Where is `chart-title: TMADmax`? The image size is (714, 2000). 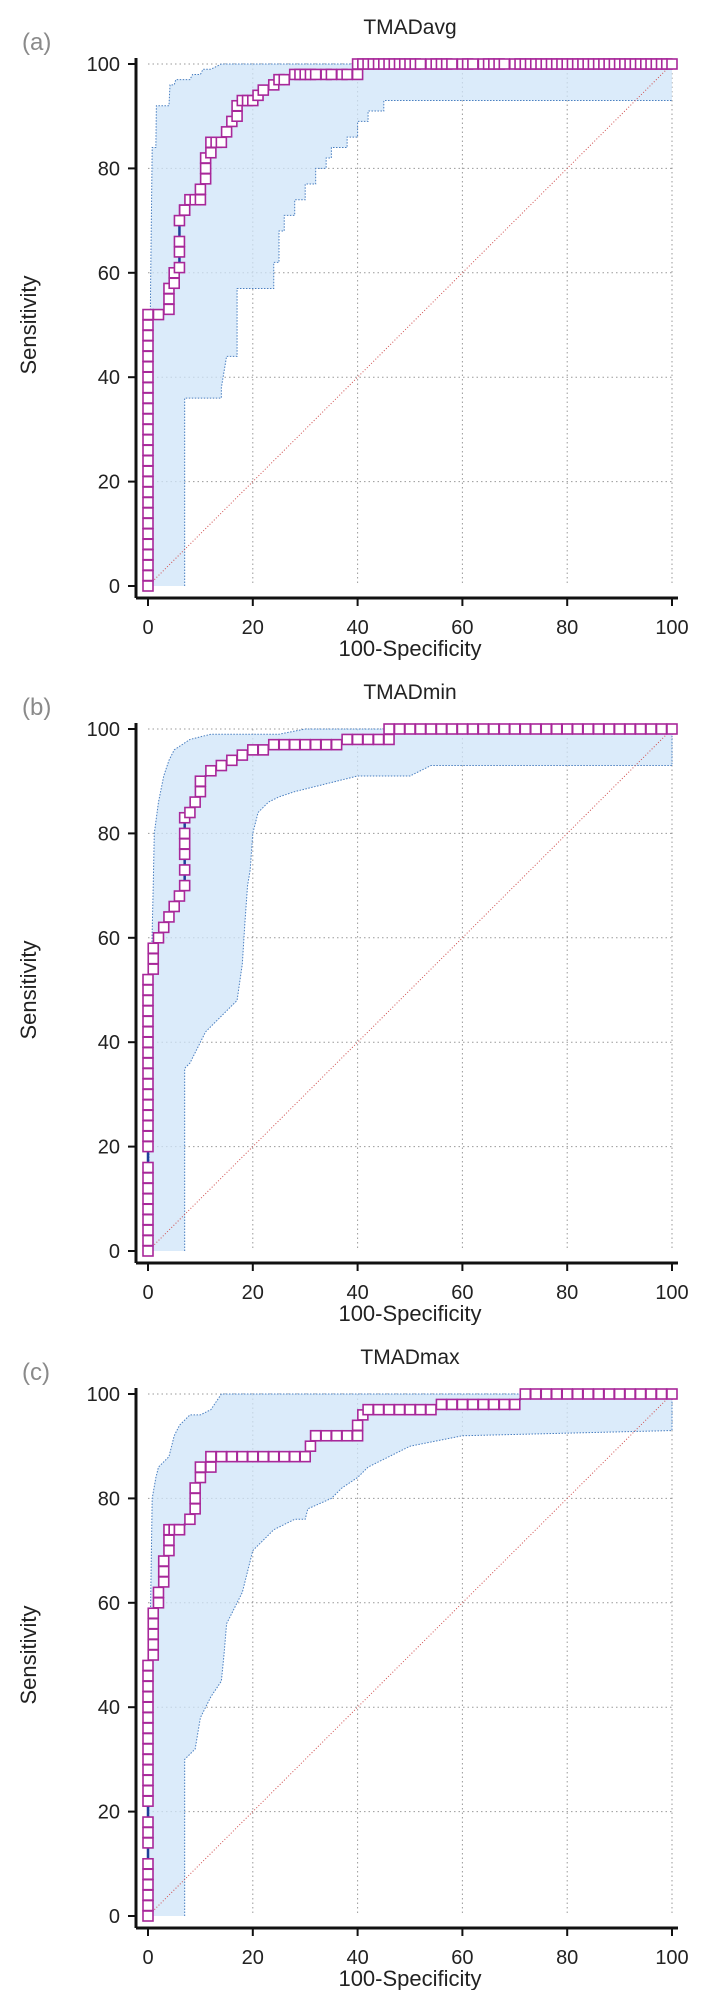
chart-title: TMADmax is located at coordinates (410, 1357).